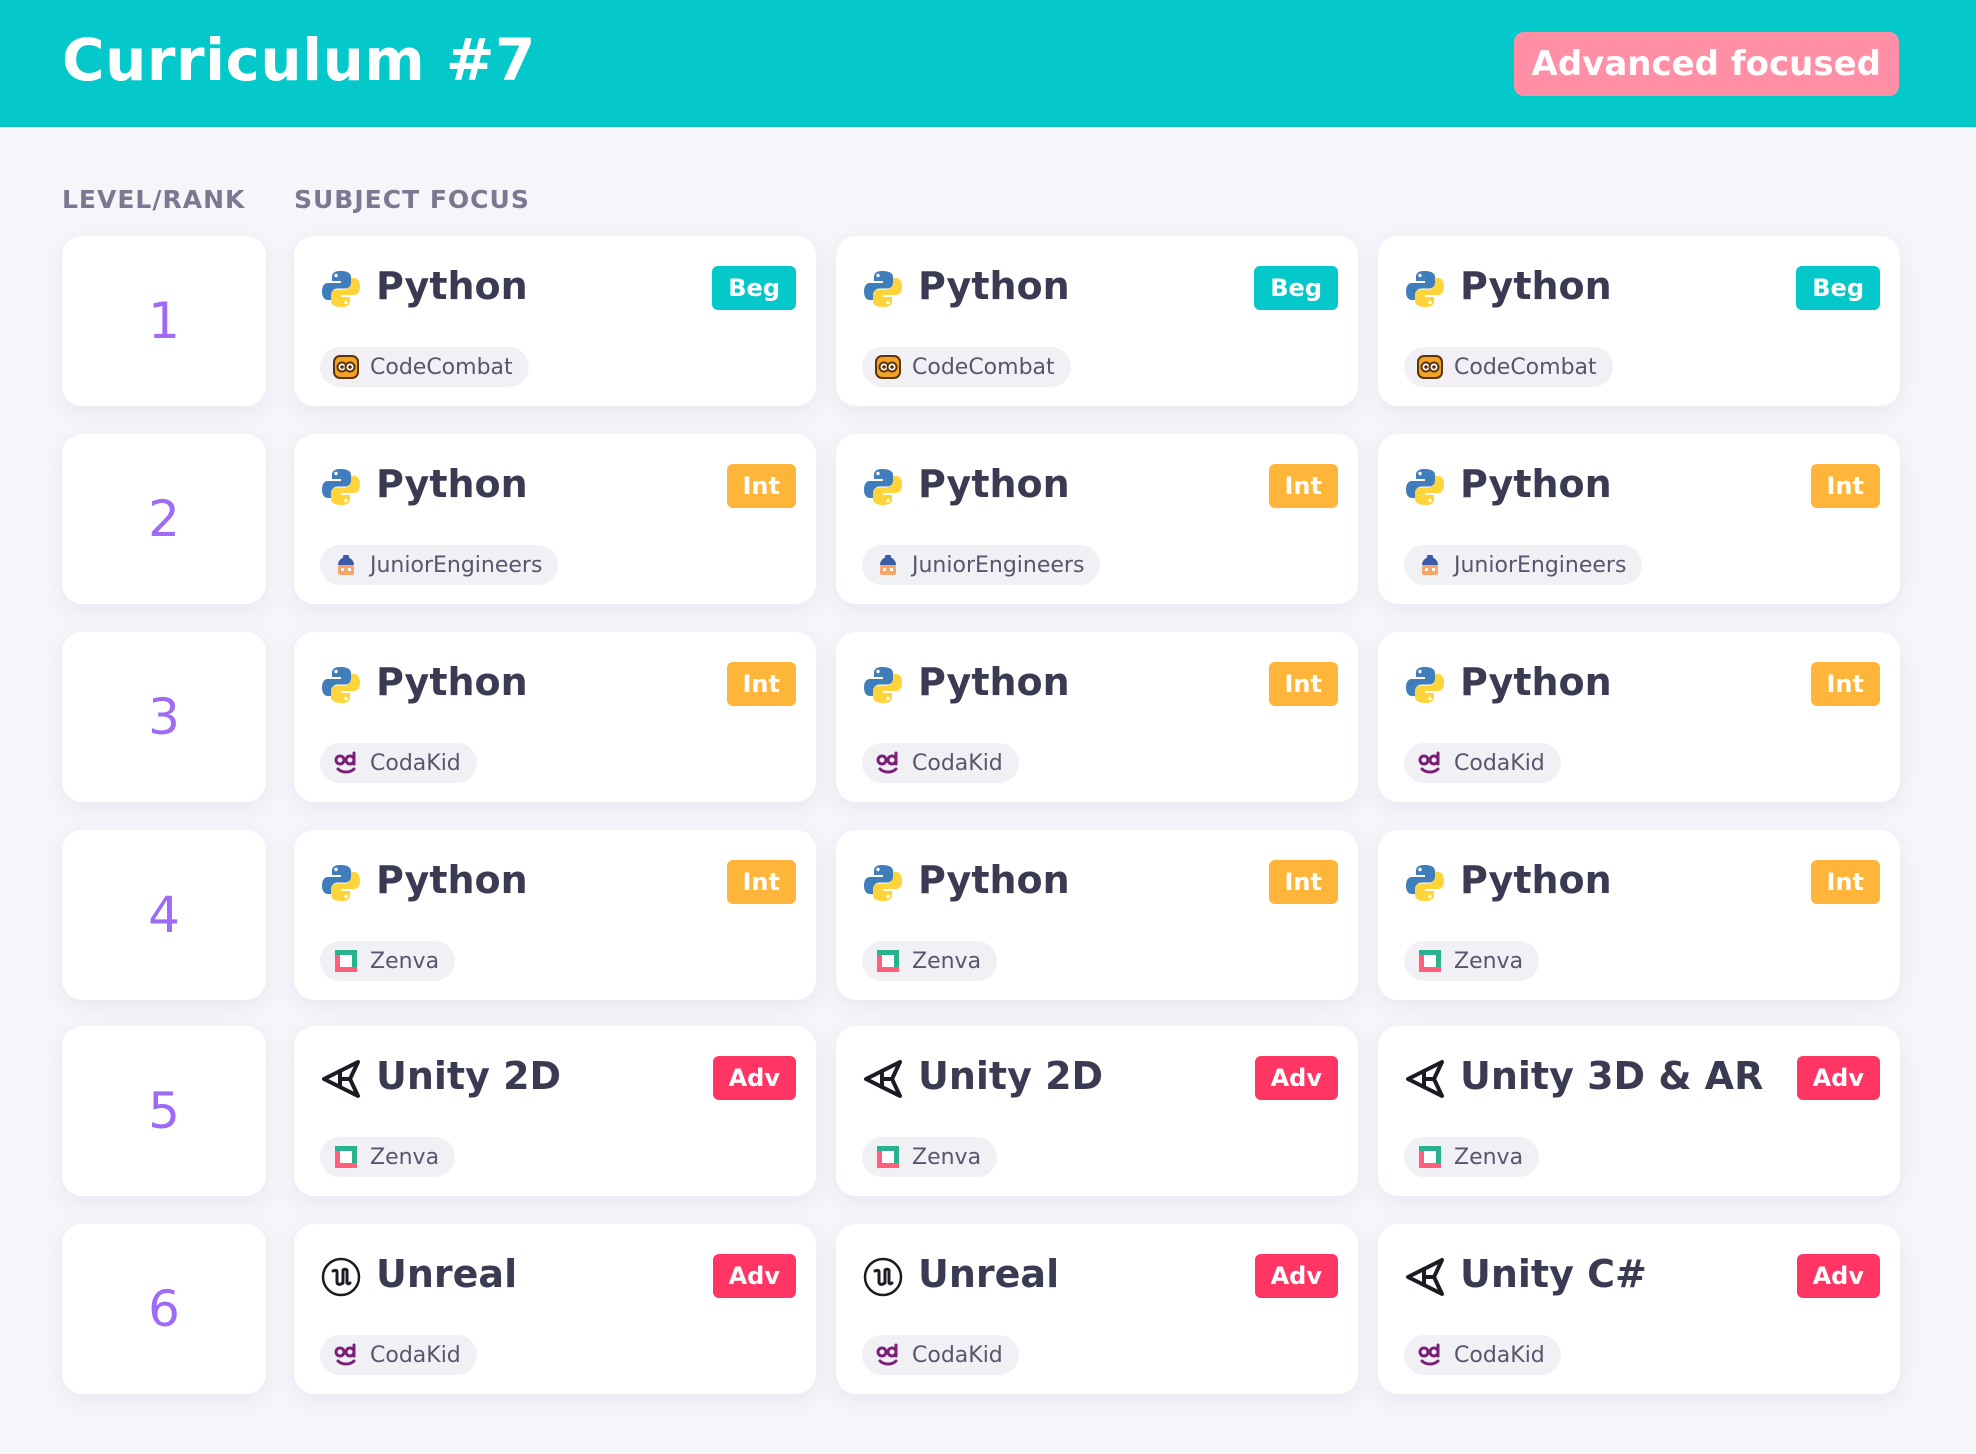 This screenshot has width=1976, height=1454. What do you see at coordinates (164, 1111) in the screenshot?
I see `rank-number: 5` at bounding box center [164, 1111].